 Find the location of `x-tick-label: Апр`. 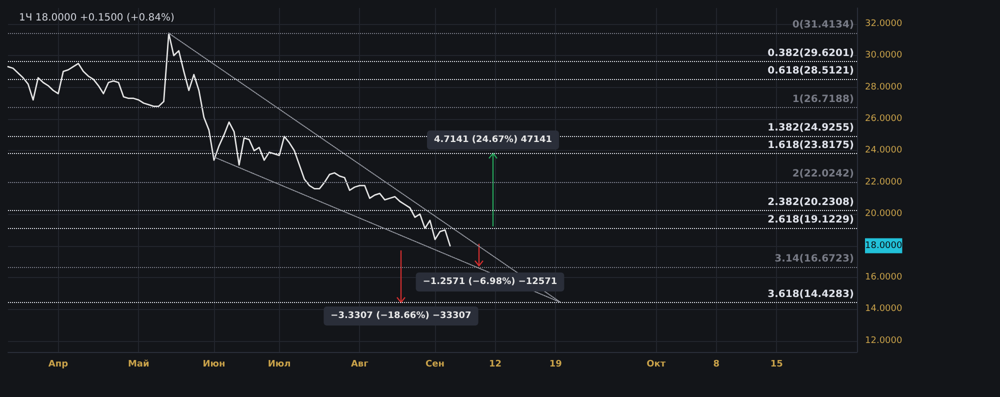

x-tick-label: Апр is located at coordinates (58, 365).